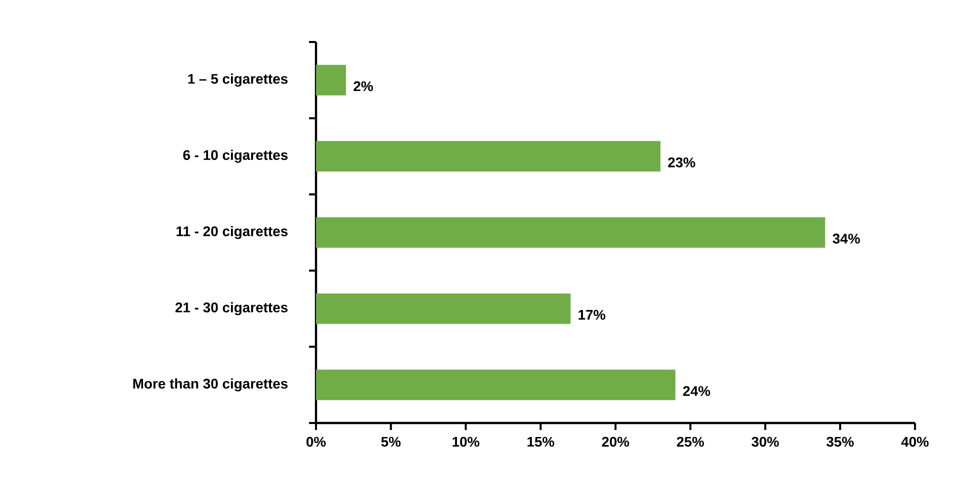  I want to click on y-tick-label: 6 - 10 cigarettes, so click(235, 156).